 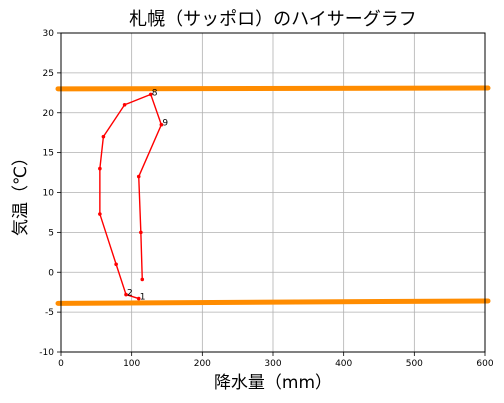 I want to click on data-point-label: 8, so click(x=155, y=93).